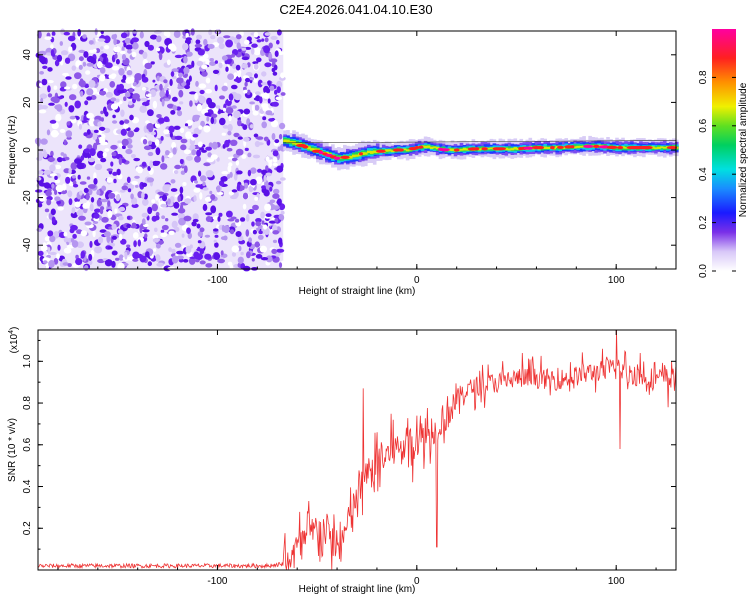 This screenshot has width=750, height=600. Describe the element at coordinates (703, 271) in the screenshot. I see `colorbar-tick-label: 0.0` at that location.